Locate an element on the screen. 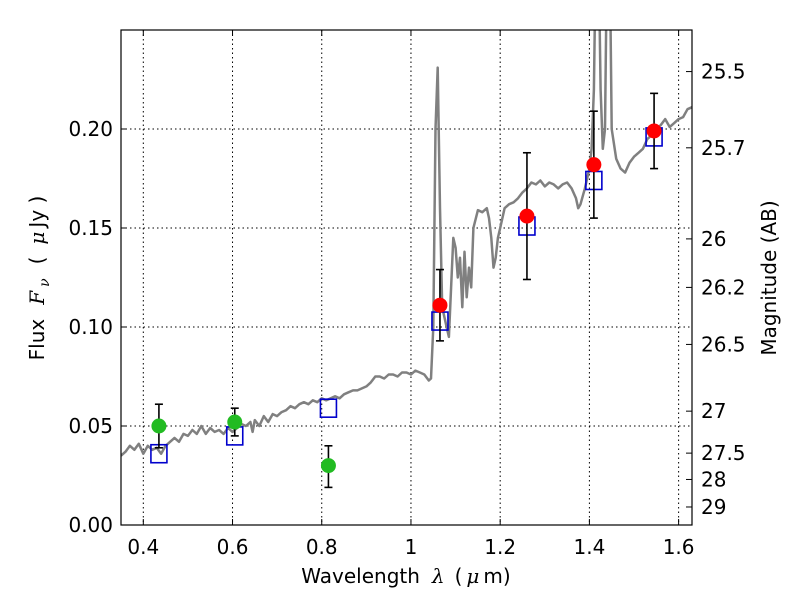 The height and width of the screenshot is (600, 800). x-axis-label-symbol: λ is located at coordinates (438, 576).